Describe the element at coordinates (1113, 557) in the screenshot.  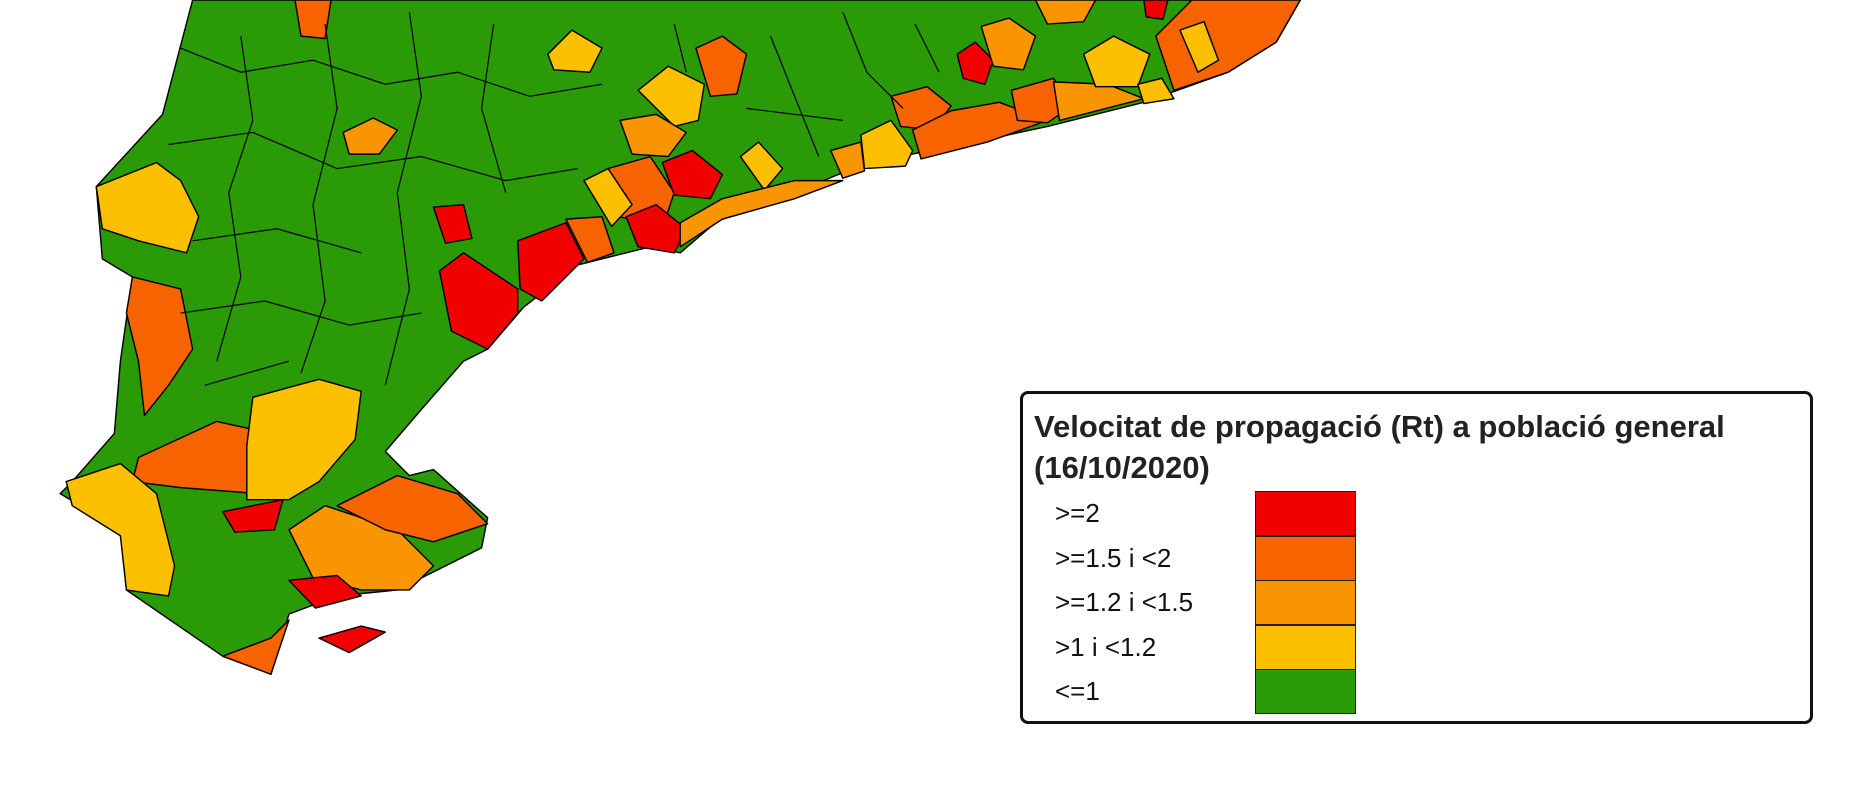
I see `legend-label: >=1.5 i <2` at that location.